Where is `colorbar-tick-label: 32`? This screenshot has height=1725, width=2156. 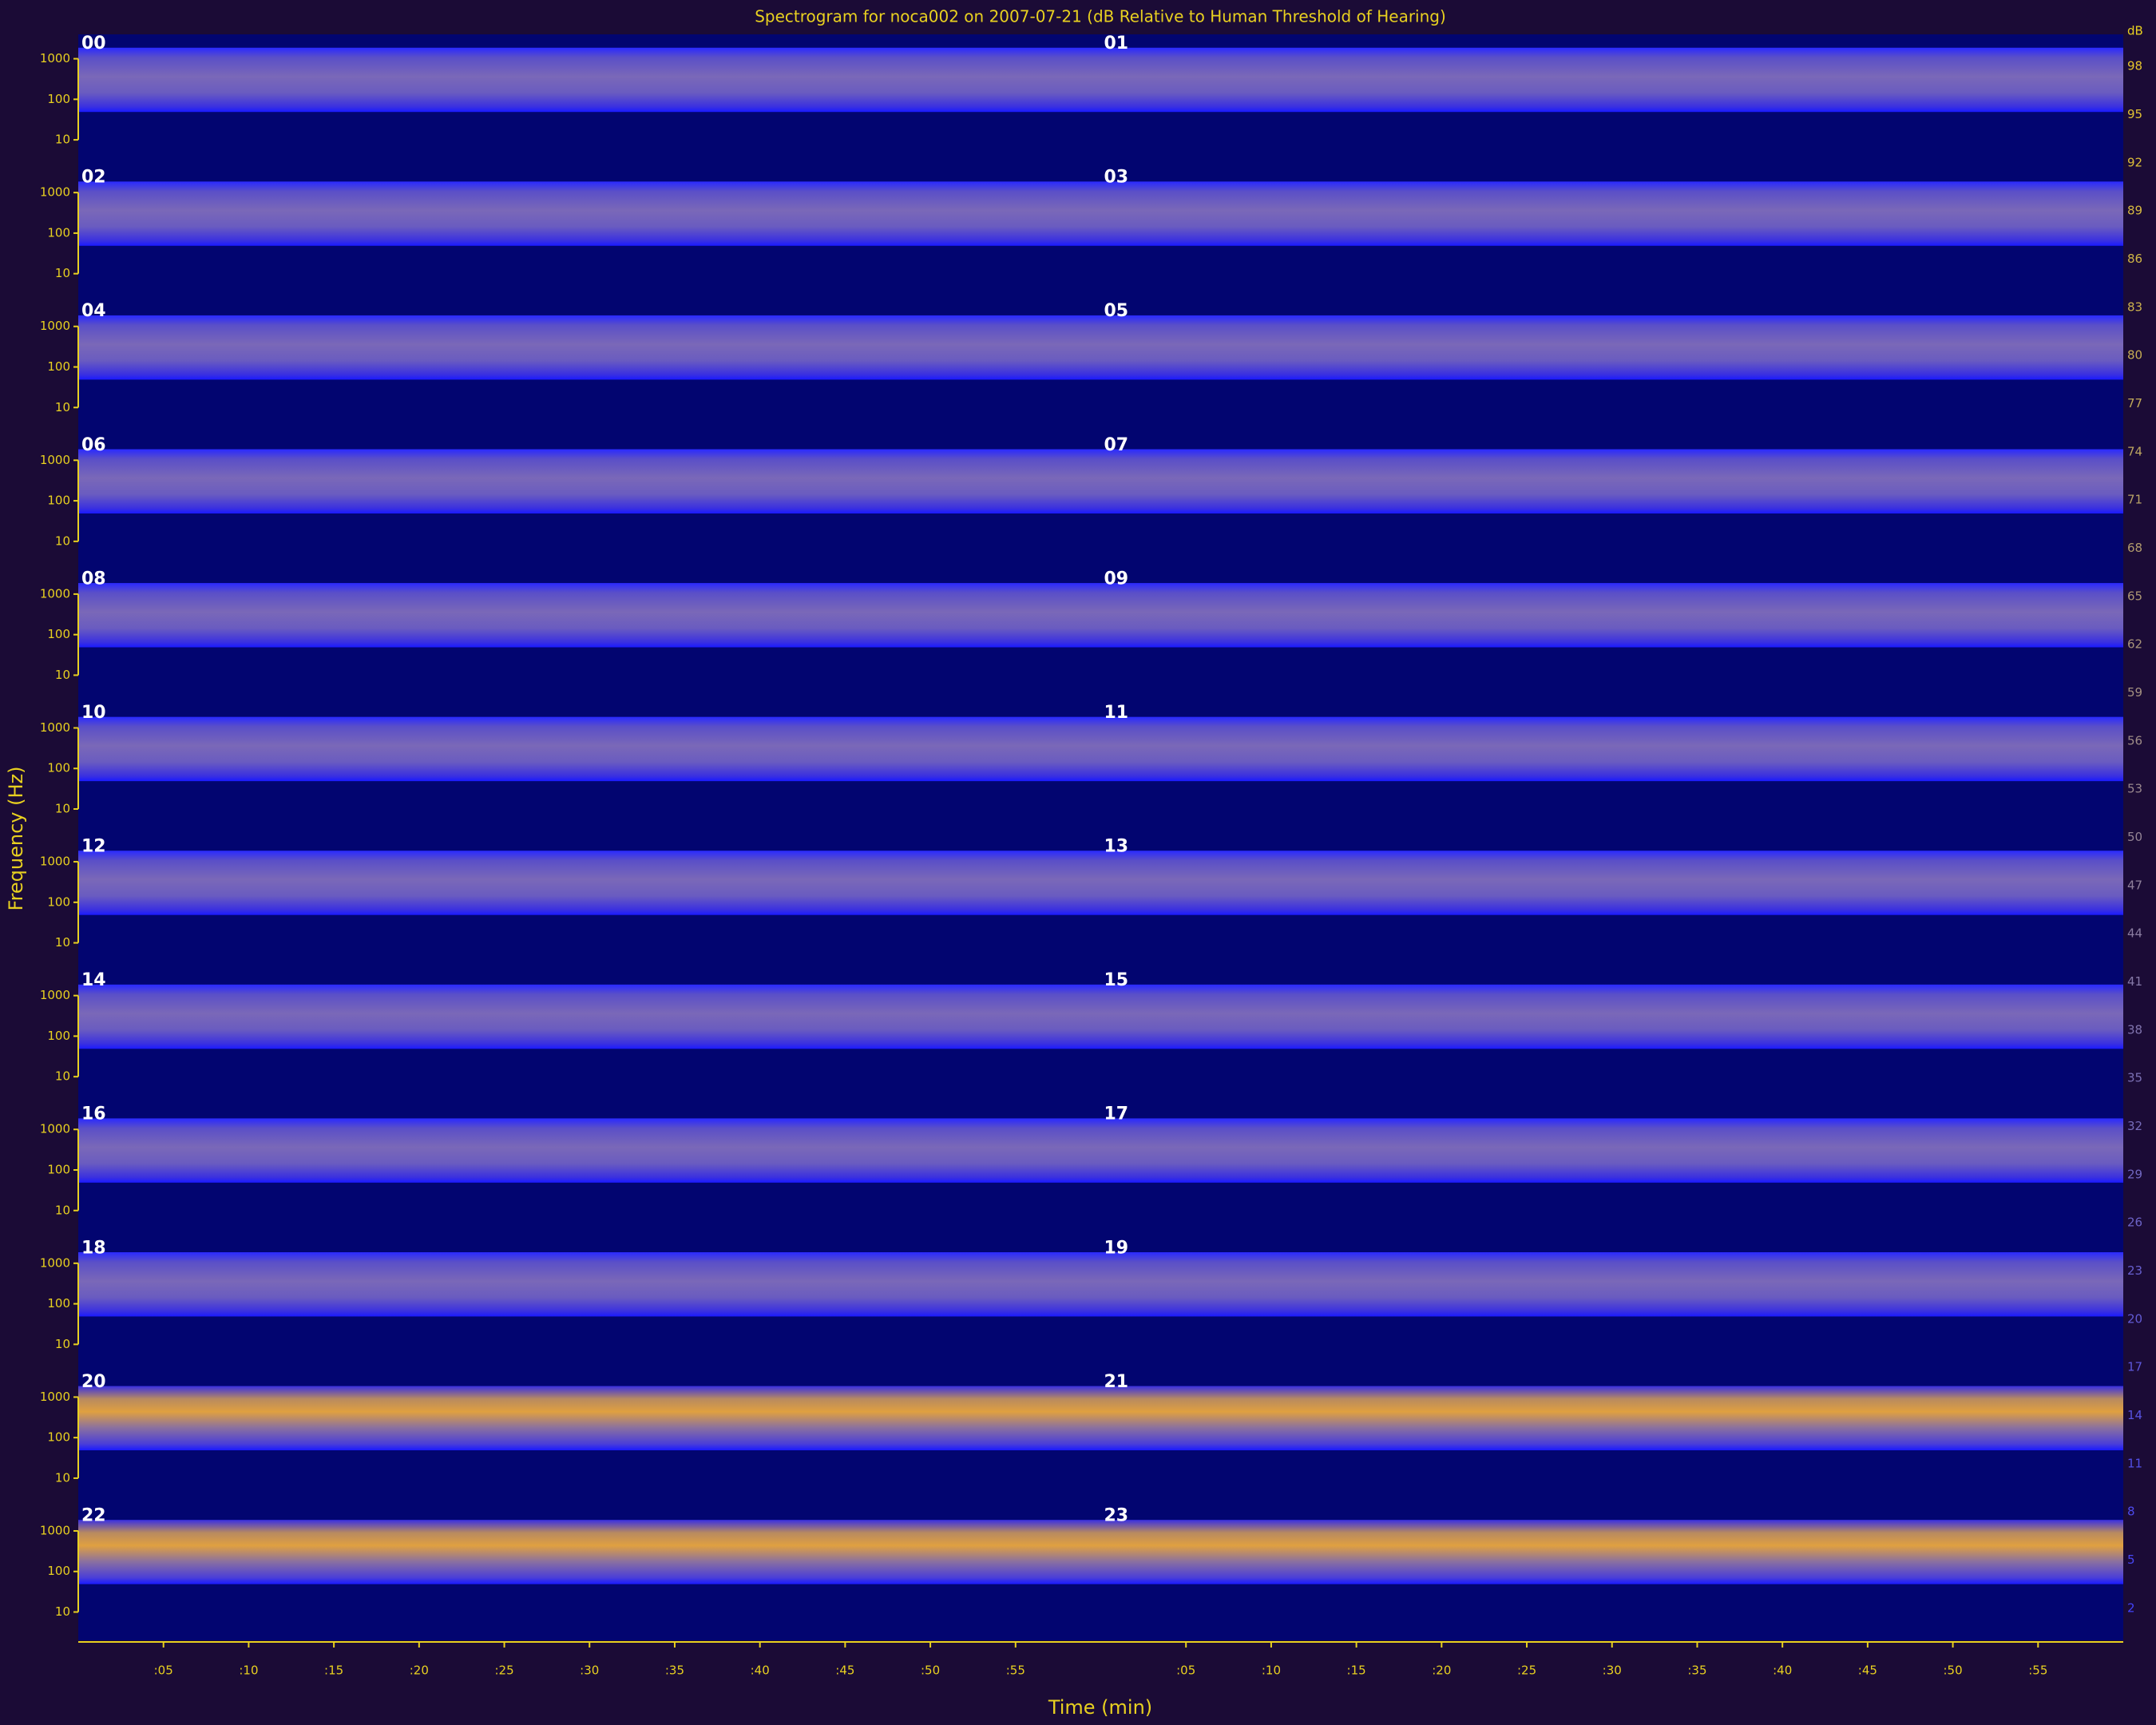 colorbar-tick-label: 32 is located at coordinates (2134, 1126).